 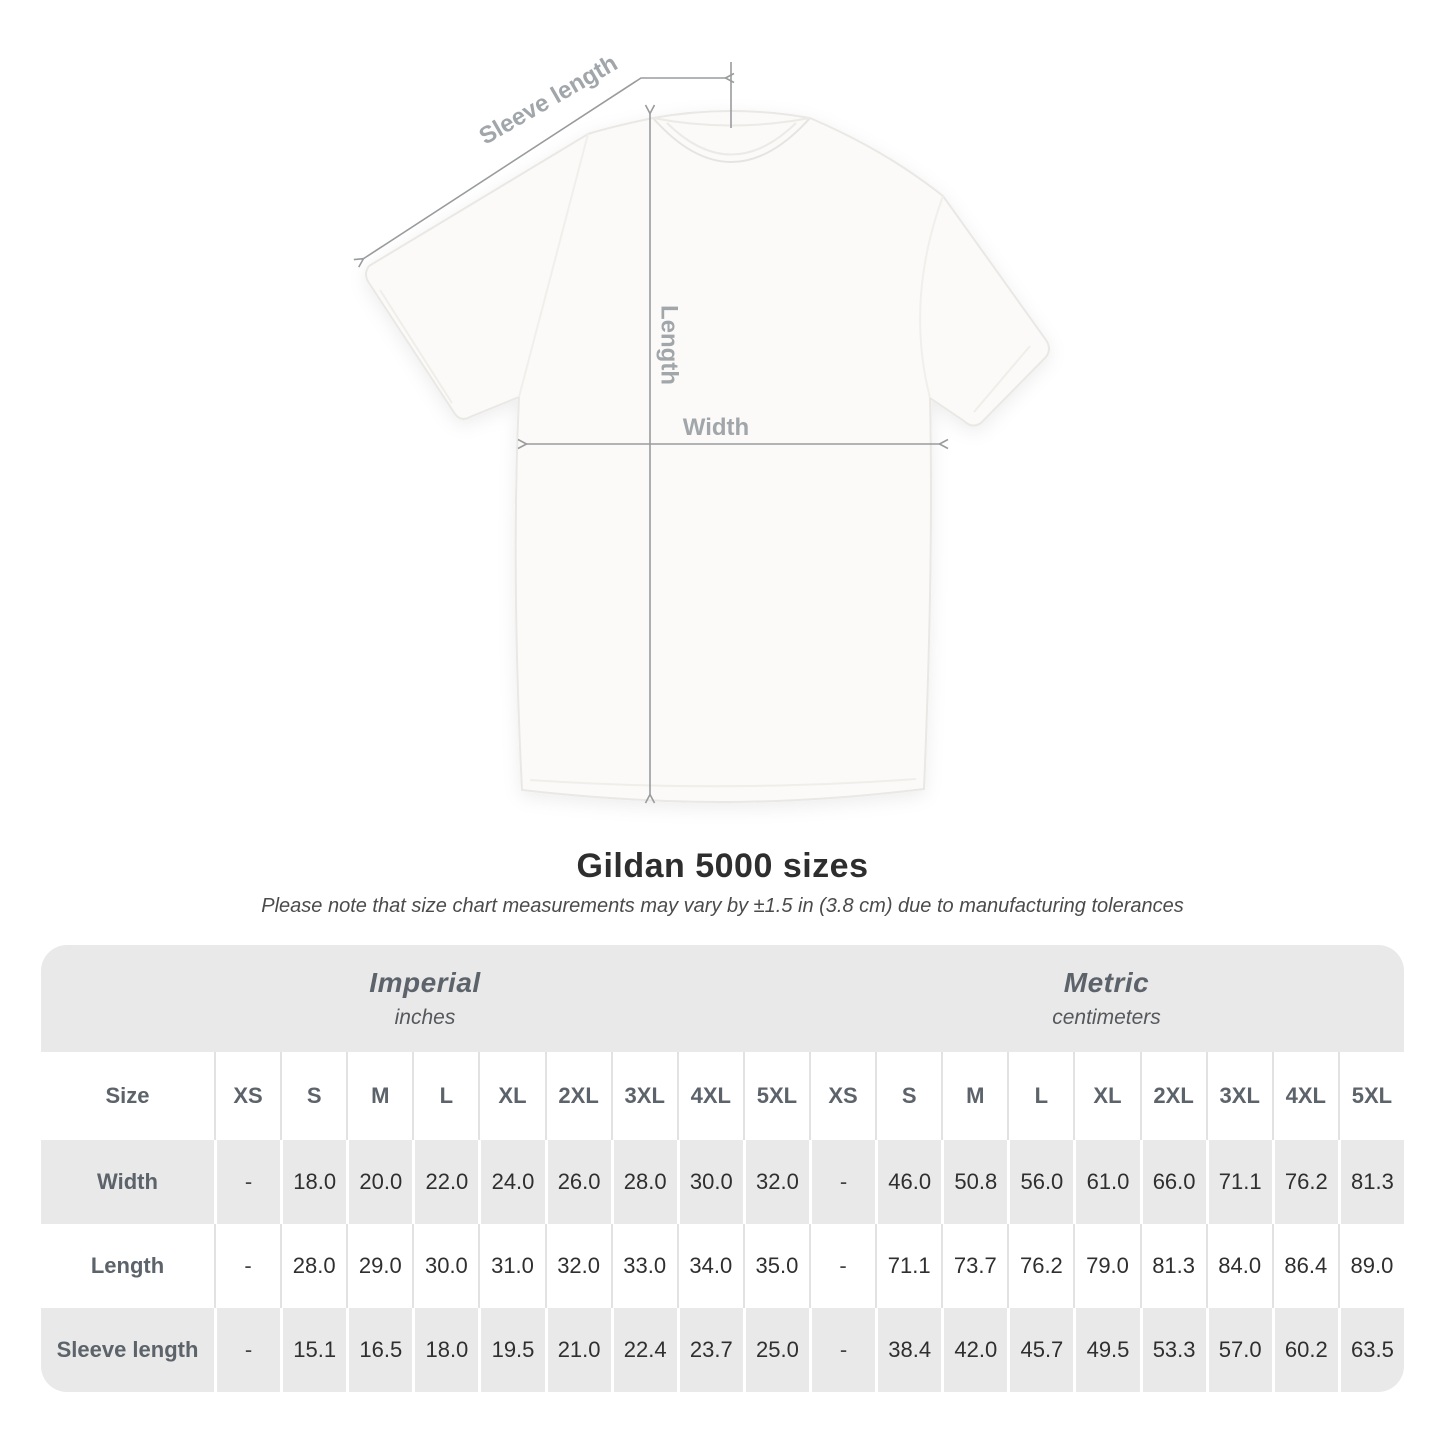 What do you see at coordinates (577, 1182) in the screenshot?
I see `imperial-value: 26.0` at bounding box center [577, 1182].